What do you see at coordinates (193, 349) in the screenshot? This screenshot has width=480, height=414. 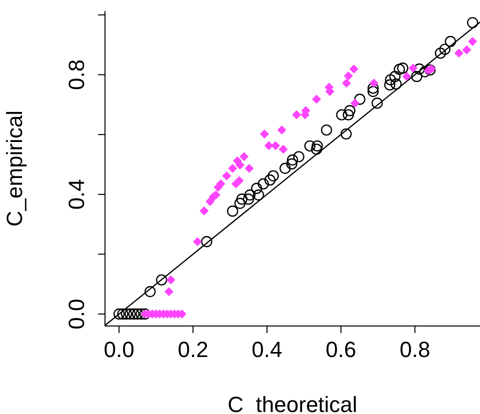 I see `x-tick-label: 0.2` at bounding box center [193, 349].